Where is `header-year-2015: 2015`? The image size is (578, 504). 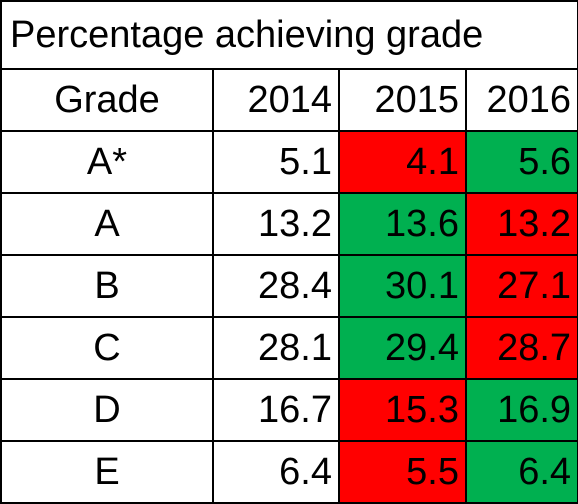 header-year-2015: 2015 is located at coordinates (402, 100).